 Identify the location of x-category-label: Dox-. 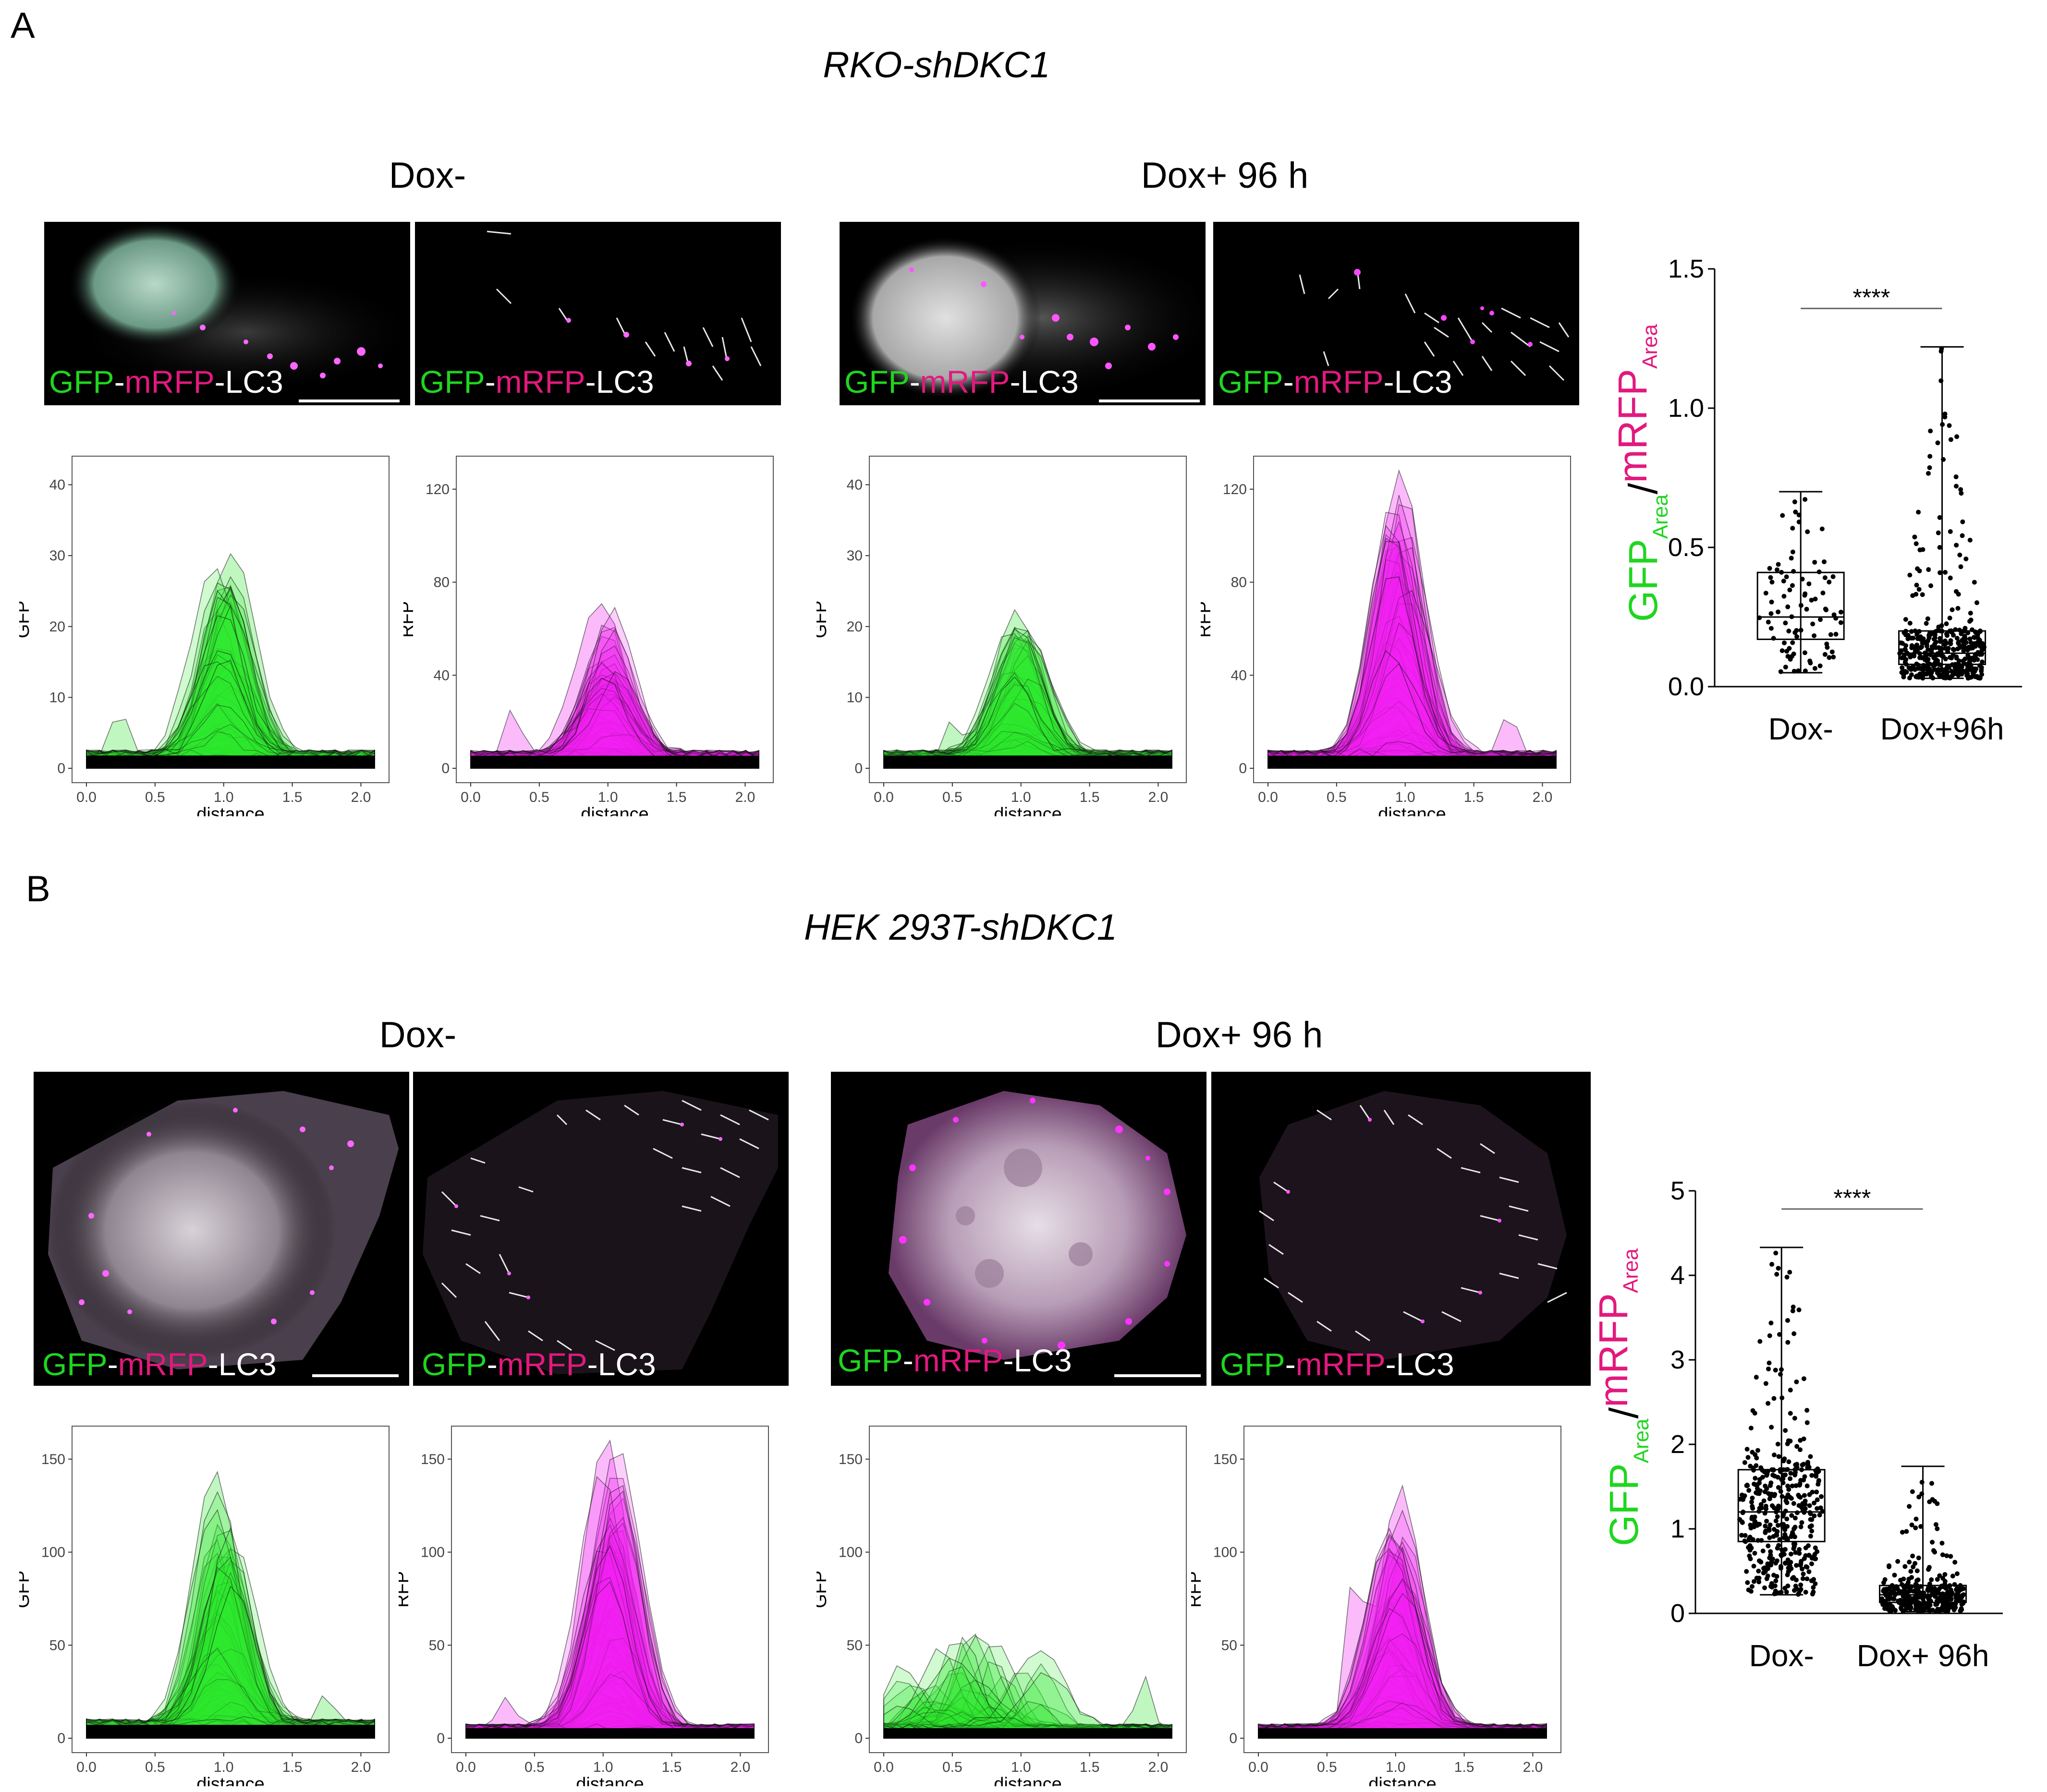
(1782, 1655).